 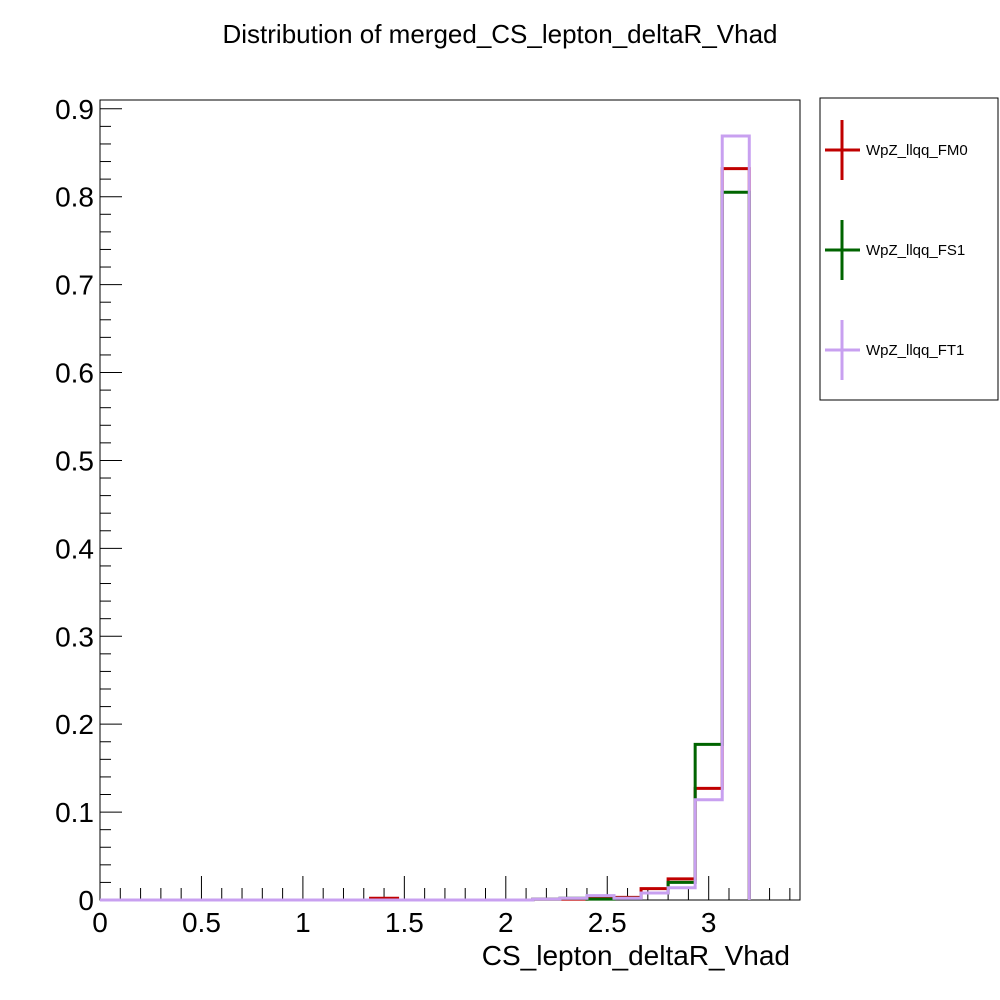 What do you see at coordinates (74, 373) in the screenshot?
I see `y-tick-label: 0.6` at bounding box center [74, 373].